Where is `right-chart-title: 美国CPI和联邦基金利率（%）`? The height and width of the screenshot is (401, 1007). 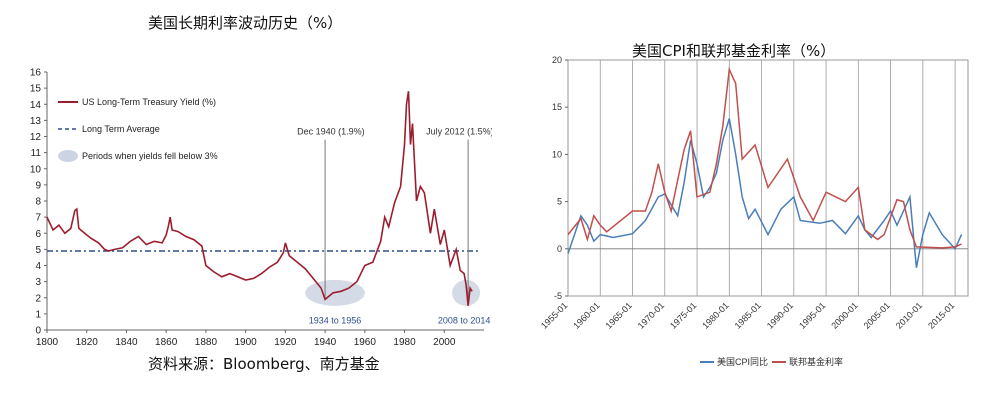
right-chart-title: 美国CPI和联邦基金利率（%） is located at coordinates (734, 51).